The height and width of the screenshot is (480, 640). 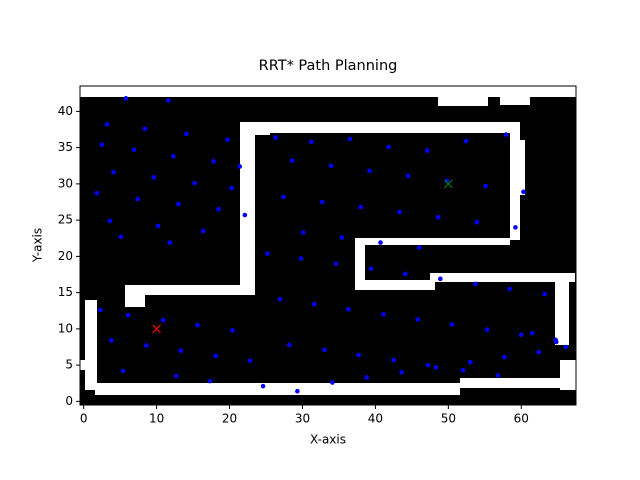 What do you see at coordinates (521, 419) in the screenshot?
I see `x-tick-label: 60` at bounding box center [521, 419].